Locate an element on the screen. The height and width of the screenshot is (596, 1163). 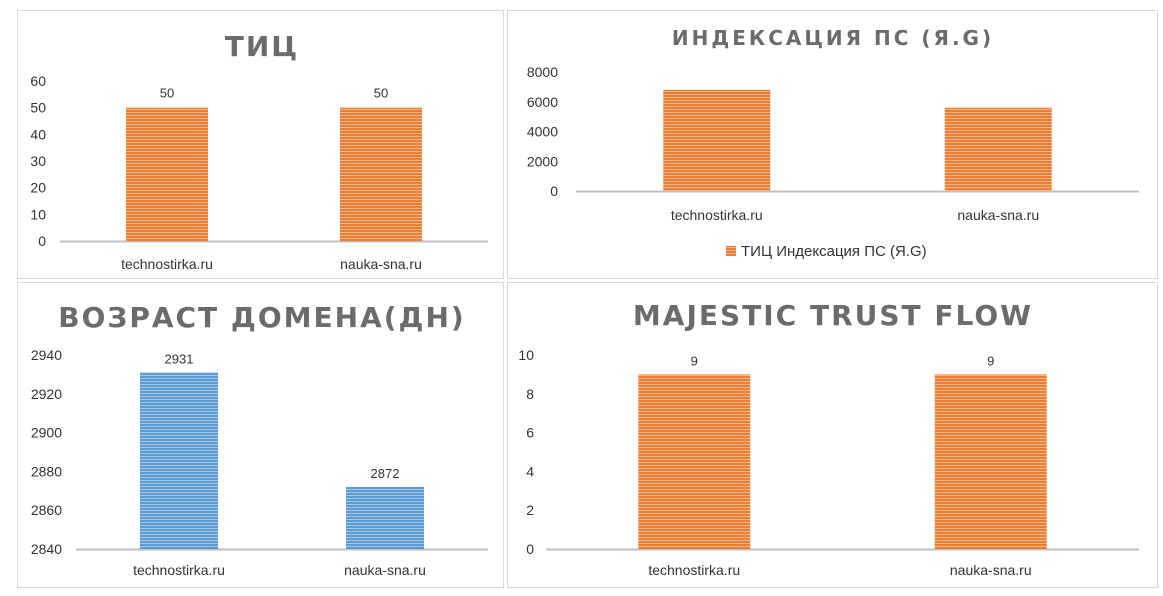
y-tick-label: 2860 is located at coordinates (46, 510).